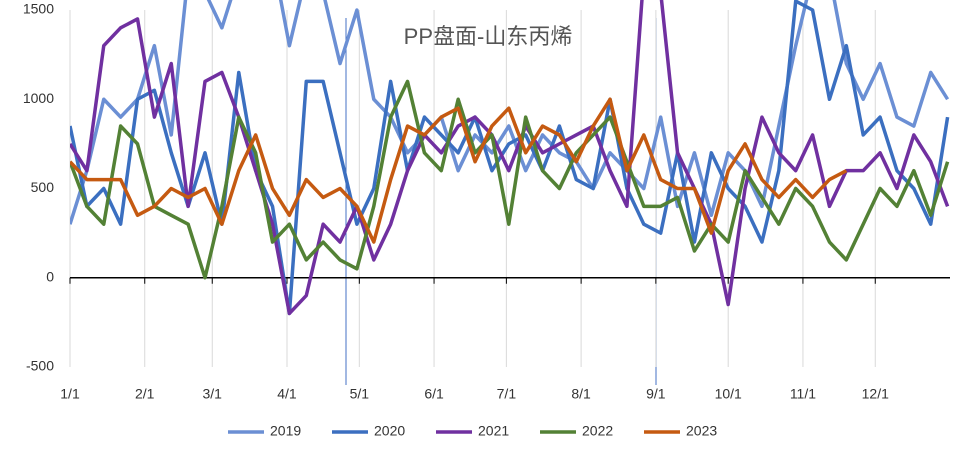 This screenshot has width=976, height=468. What do you see at coordinates (285, 431) in the screenshot?
I see `legend-label: 2019` at bounding box center [285, 431].